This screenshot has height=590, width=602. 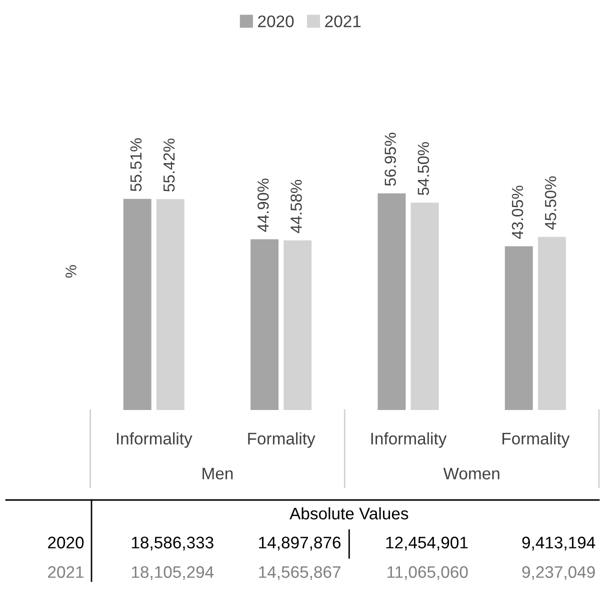 I want to click on legend-label: 2021, so click(x=343, y=21).